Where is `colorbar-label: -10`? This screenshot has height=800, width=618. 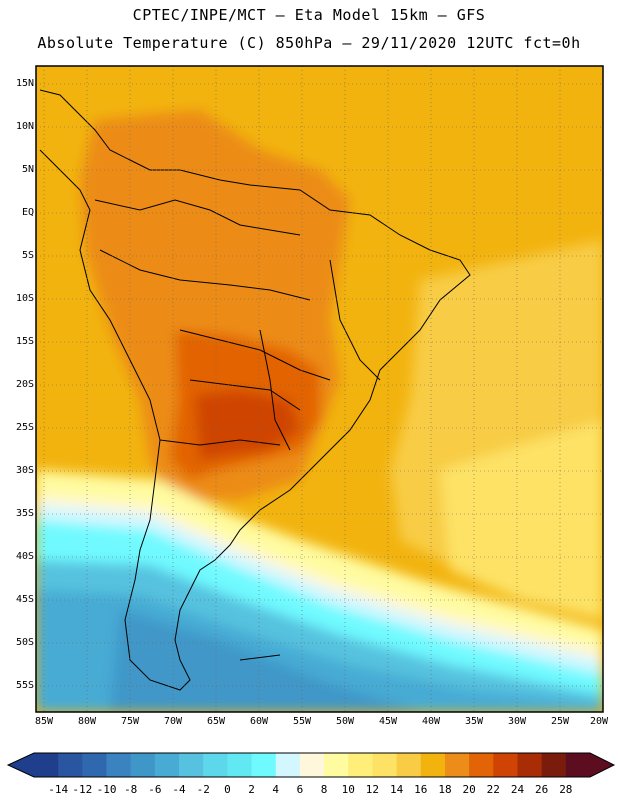 colorbar-label: -10 is located at coordinates (106, 789).